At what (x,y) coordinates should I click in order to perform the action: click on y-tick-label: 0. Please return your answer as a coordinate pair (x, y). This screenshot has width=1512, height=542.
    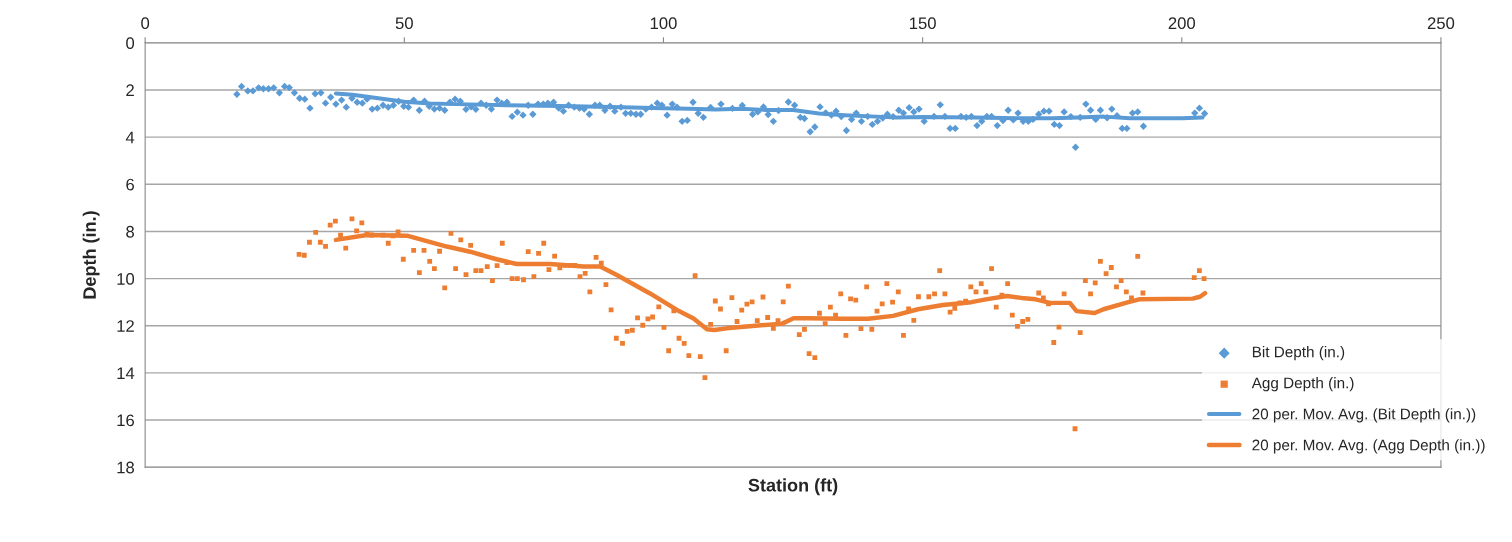
    Looking at the image, I should click on (130, 43).